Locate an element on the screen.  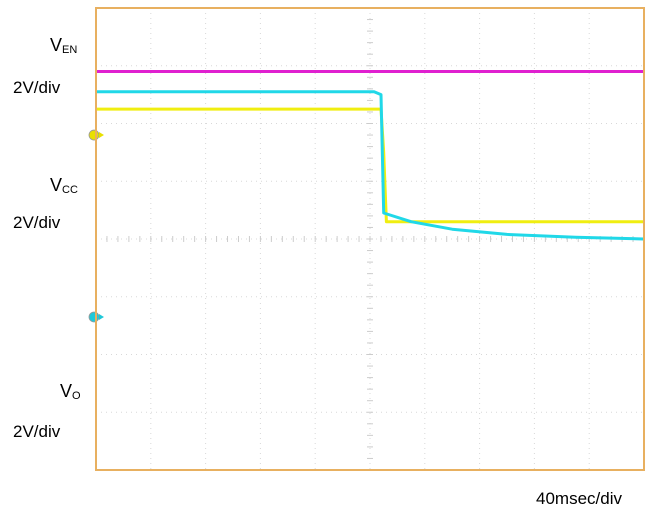
vo-scale-label: 2V/div is located at coordinates (37, 431).